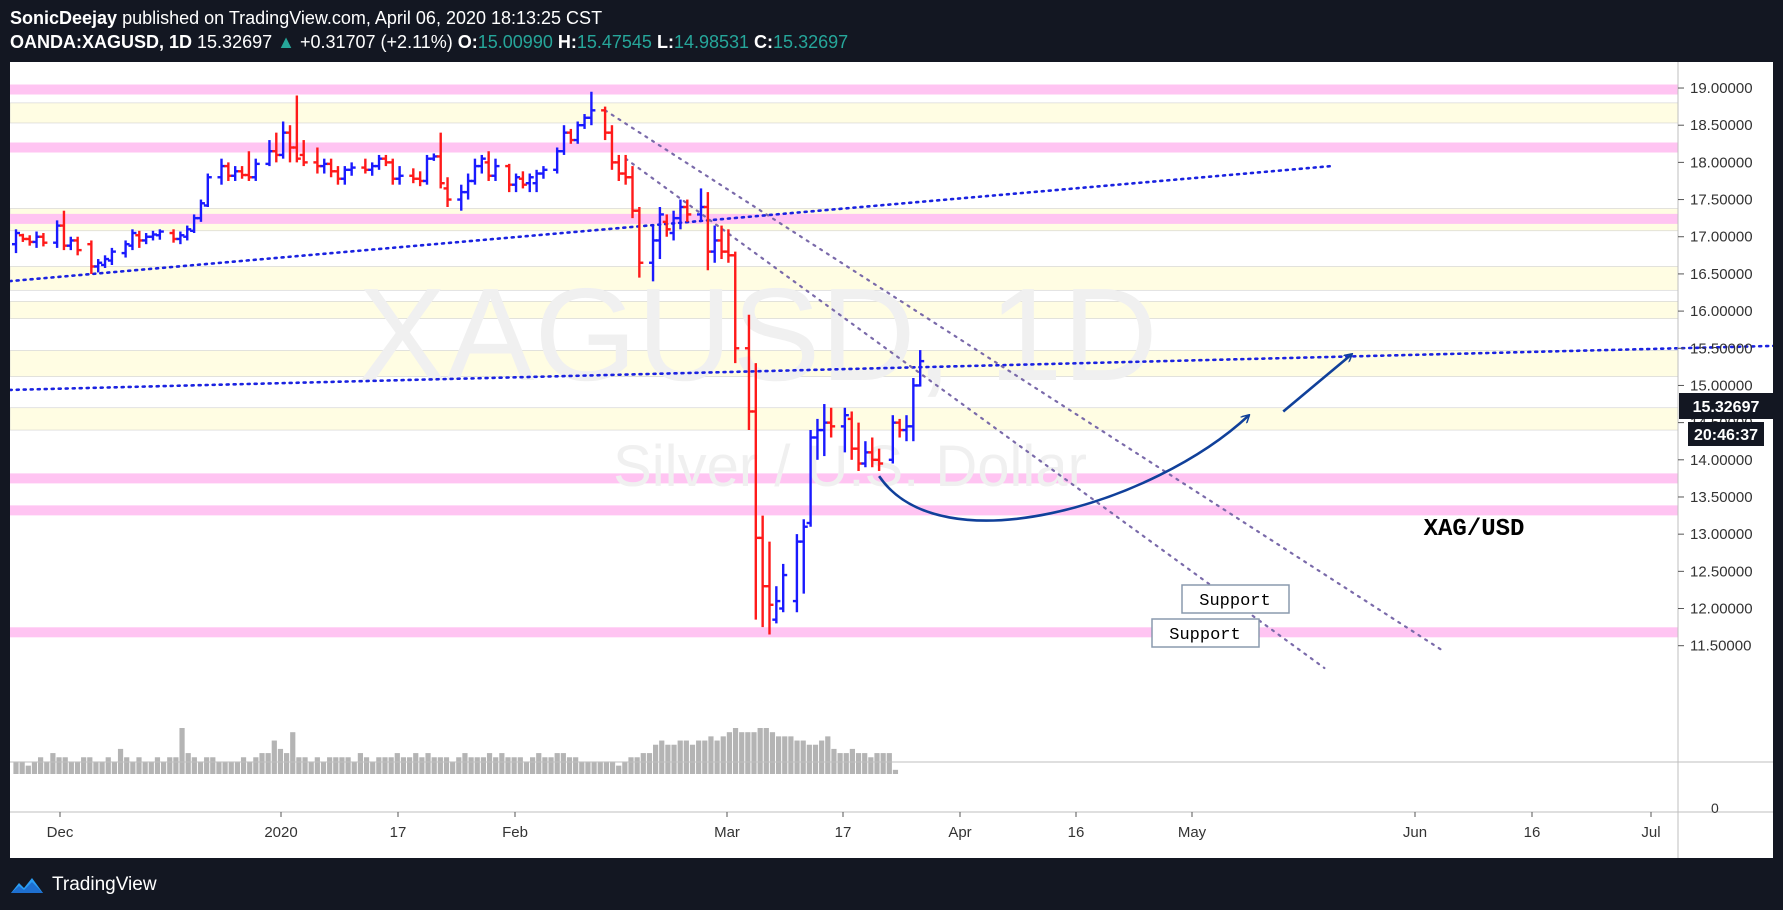 Image resolution: width=1783 pixels, height=910 pixels. Describe the element at coordinates (1192, 832) in the screenshot. I see `time-tick-label: May` at that location.